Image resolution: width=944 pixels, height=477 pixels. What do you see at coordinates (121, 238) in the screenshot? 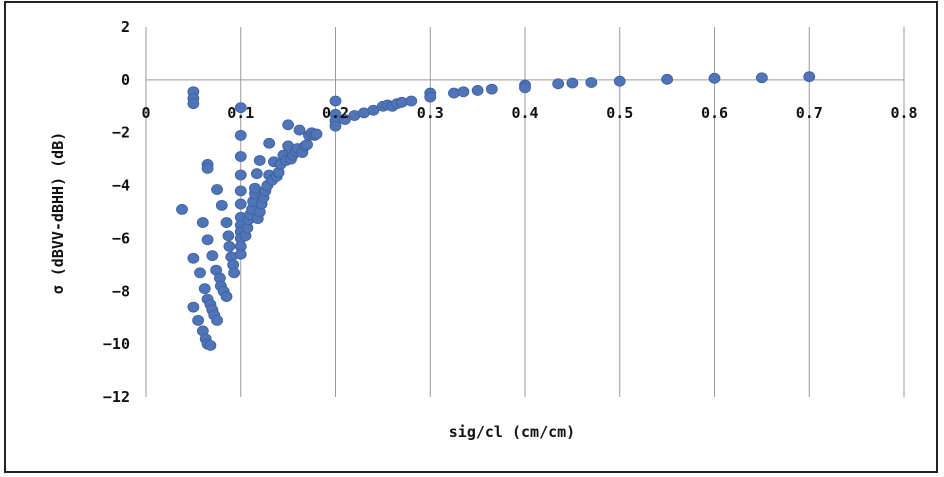
I see `y-tick-label: −6` at bounding box center [121, 238].